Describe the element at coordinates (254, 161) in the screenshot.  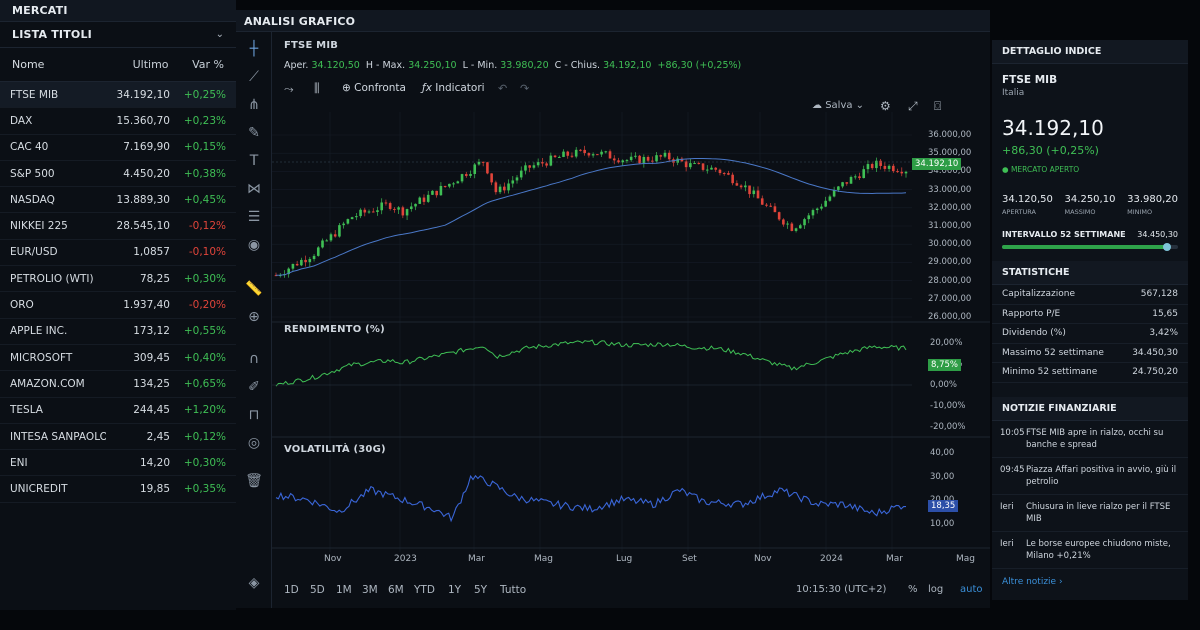
I see `text-tool-icon: T` at that location.